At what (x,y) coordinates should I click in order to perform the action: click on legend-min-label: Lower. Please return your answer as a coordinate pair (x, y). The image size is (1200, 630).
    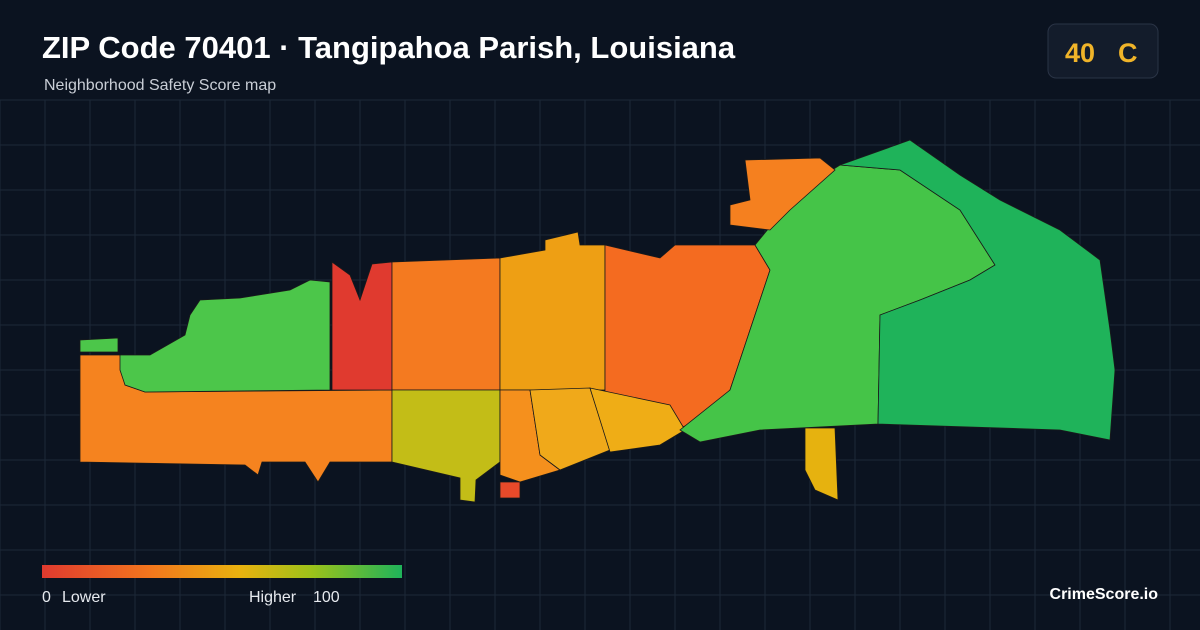
    Looking at the image, I should click on (84, 597).